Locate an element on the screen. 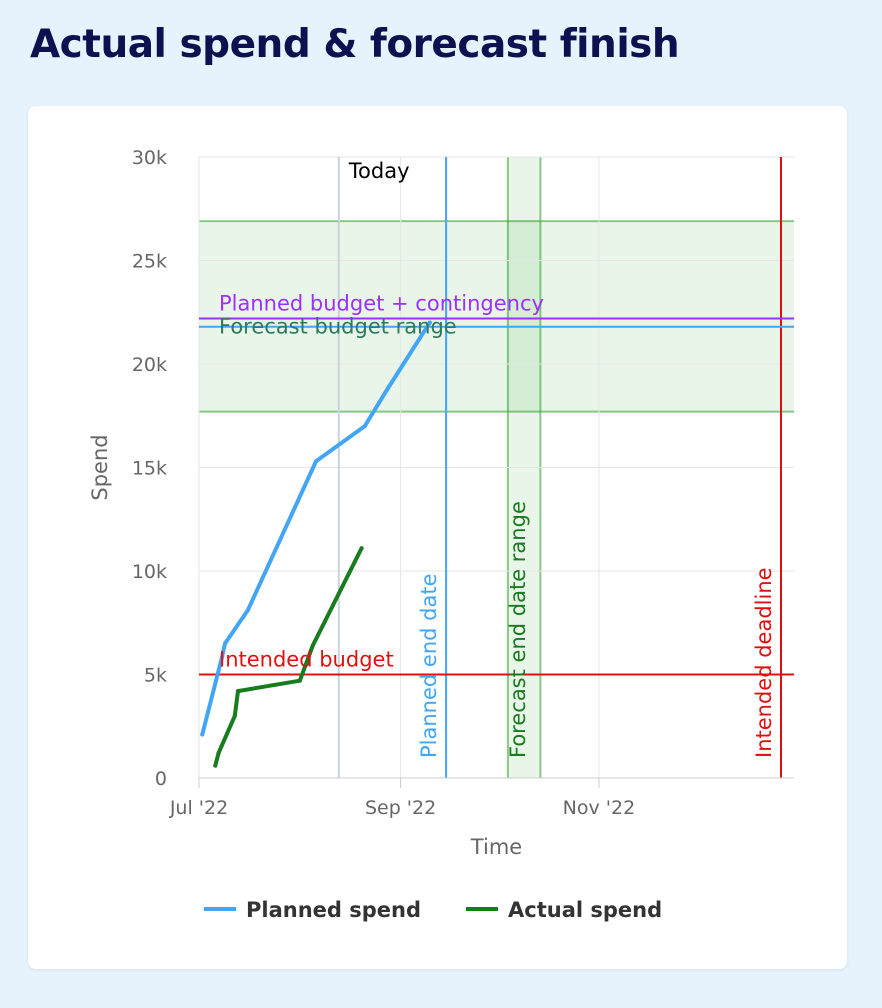 The image size is (882, 1008). series-layer is located at coordinates (316, 544).